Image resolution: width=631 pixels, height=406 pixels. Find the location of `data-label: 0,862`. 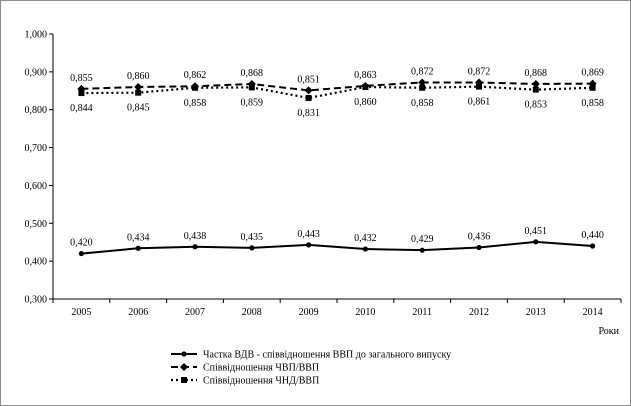

data-label: 0,862 is located at coordinates (195, 75).